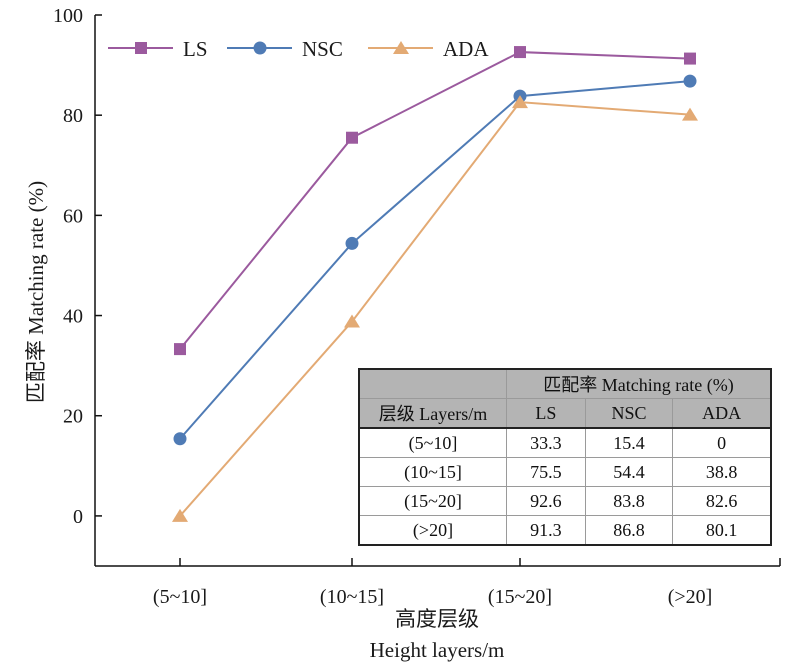 Image resolution: width=800 pixels, height=666 pixels. Describe the element at coordinates (546, 413) in the screenshot. I see `table-col-header: LS` at that location.